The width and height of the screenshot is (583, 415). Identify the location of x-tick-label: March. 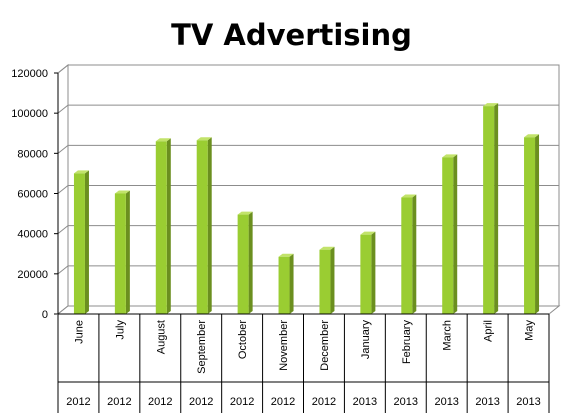
(448, 335).